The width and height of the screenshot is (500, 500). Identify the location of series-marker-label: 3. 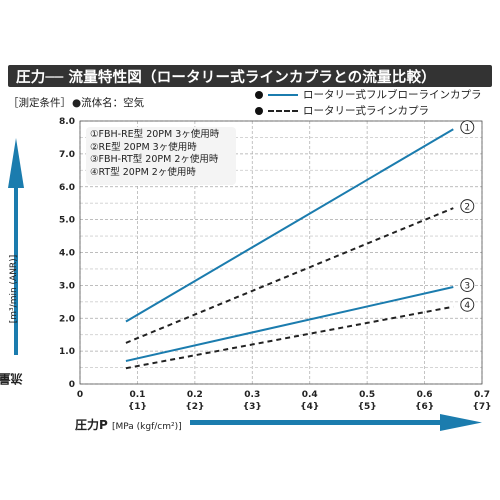
(467, 287).